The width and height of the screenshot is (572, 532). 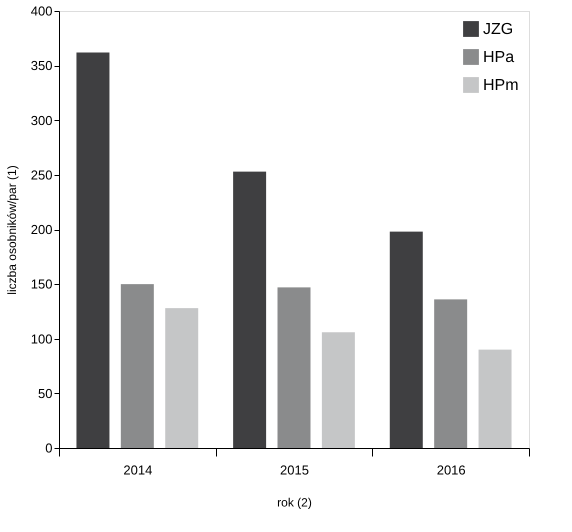 What do you see at coordinates (11, 230) in the screenshot?
I see `y-axis-title: liczba osobników/par (1)` at bounding box center [11, 230].